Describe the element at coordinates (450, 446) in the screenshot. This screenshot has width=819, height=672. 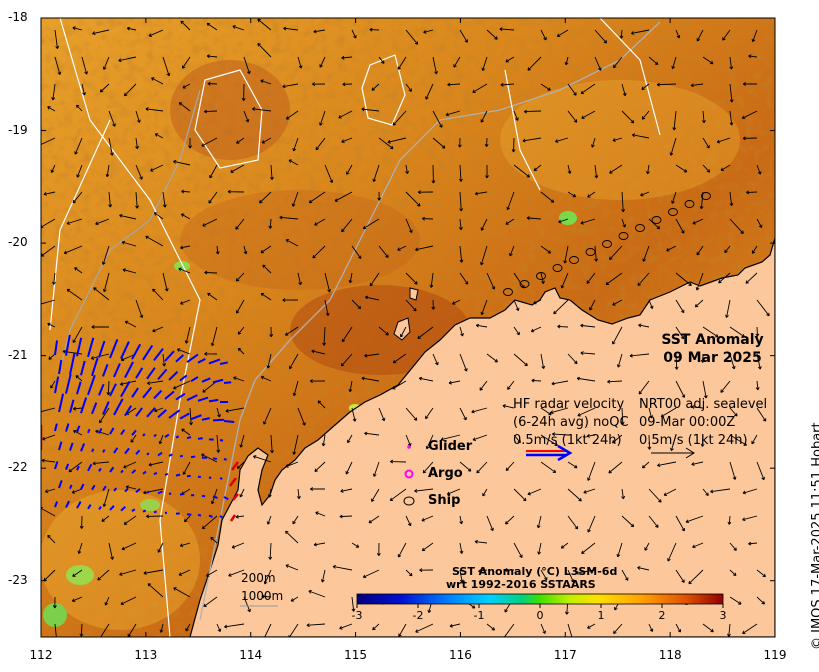
I see `legend-glider-label: Glider` at that location.